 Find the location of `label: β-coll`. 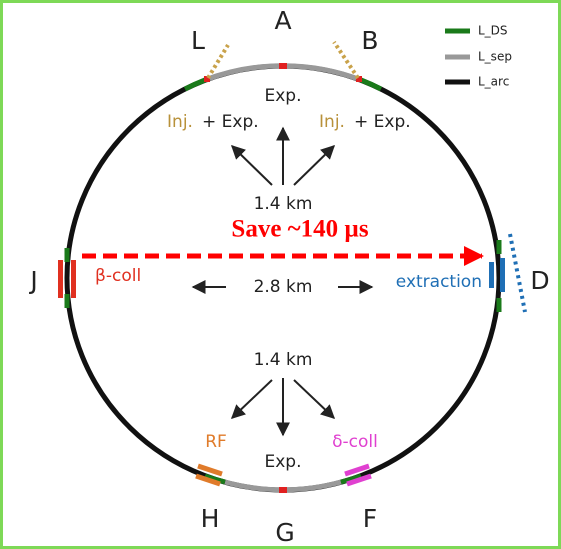

label: β-coll is located at coordinates (118, 276).